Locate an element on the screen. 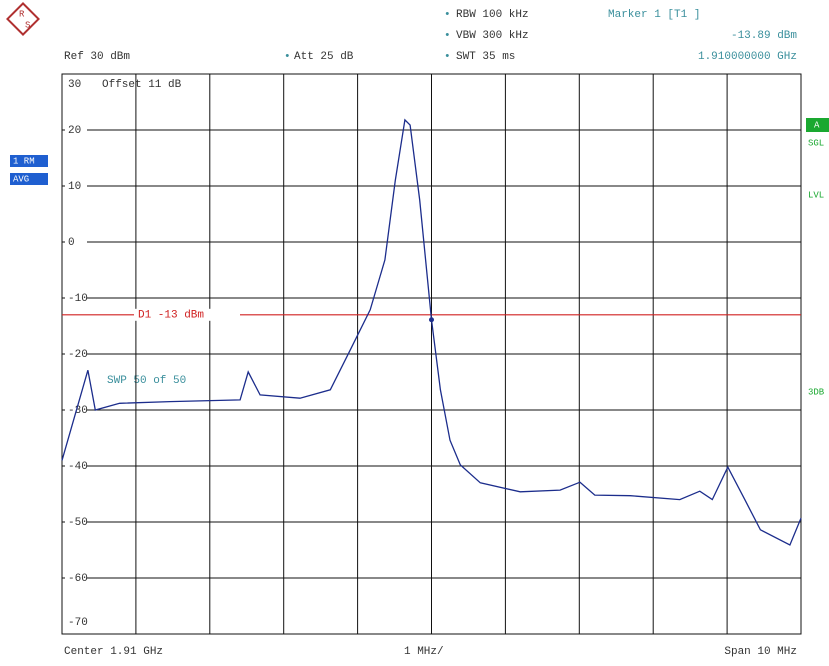 Image resolution: width=829 pixels, height=666 pixels. logo-frame is located at coordinates (23, 19).